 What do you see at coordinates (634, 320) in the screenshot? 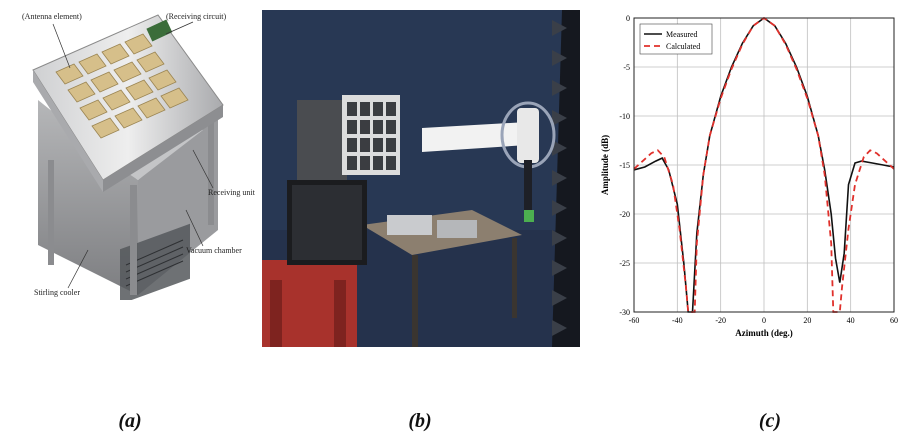
I see `x-tick-label: -60` at bounding box center [634, 320].